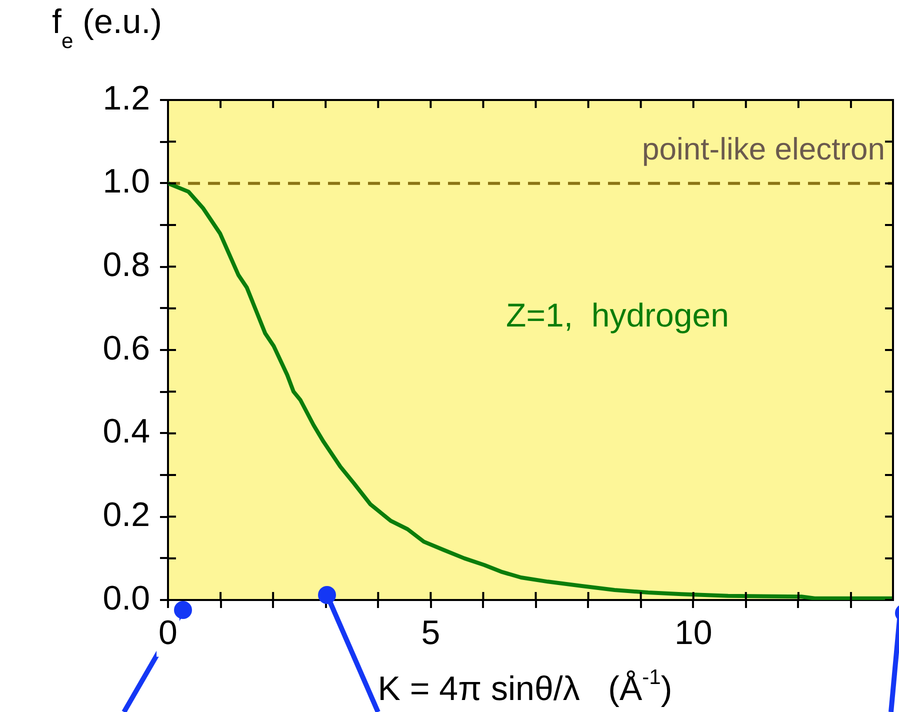 The image size is (899, 712). I want to click on x-tick-label: 0, so click(168, 633).